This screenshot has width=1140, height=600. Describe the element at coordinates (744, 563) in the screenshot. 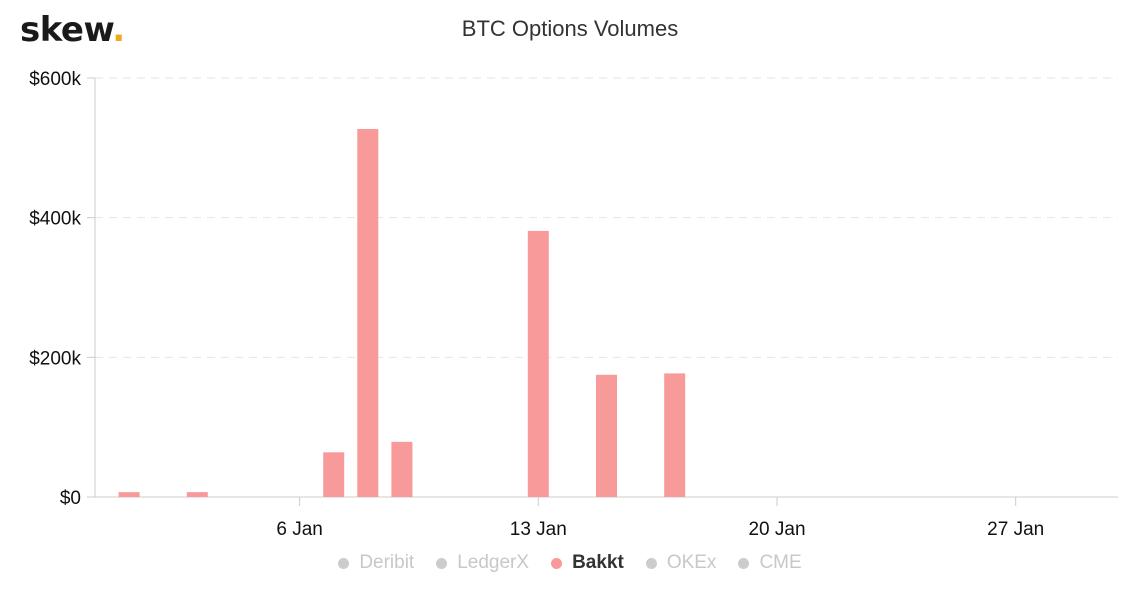

I see `legend-marker-cme` at that location.